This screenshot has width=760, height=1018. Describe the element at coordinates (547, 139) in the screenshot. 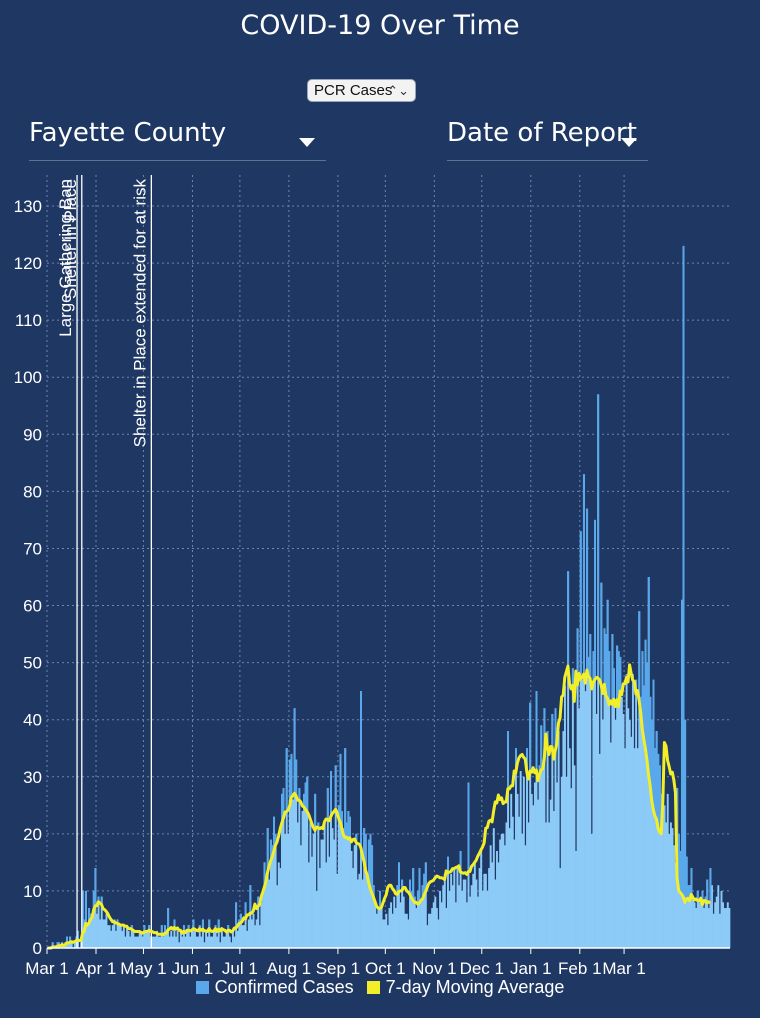

I see `date-dropdown: Date of Report` at that location.